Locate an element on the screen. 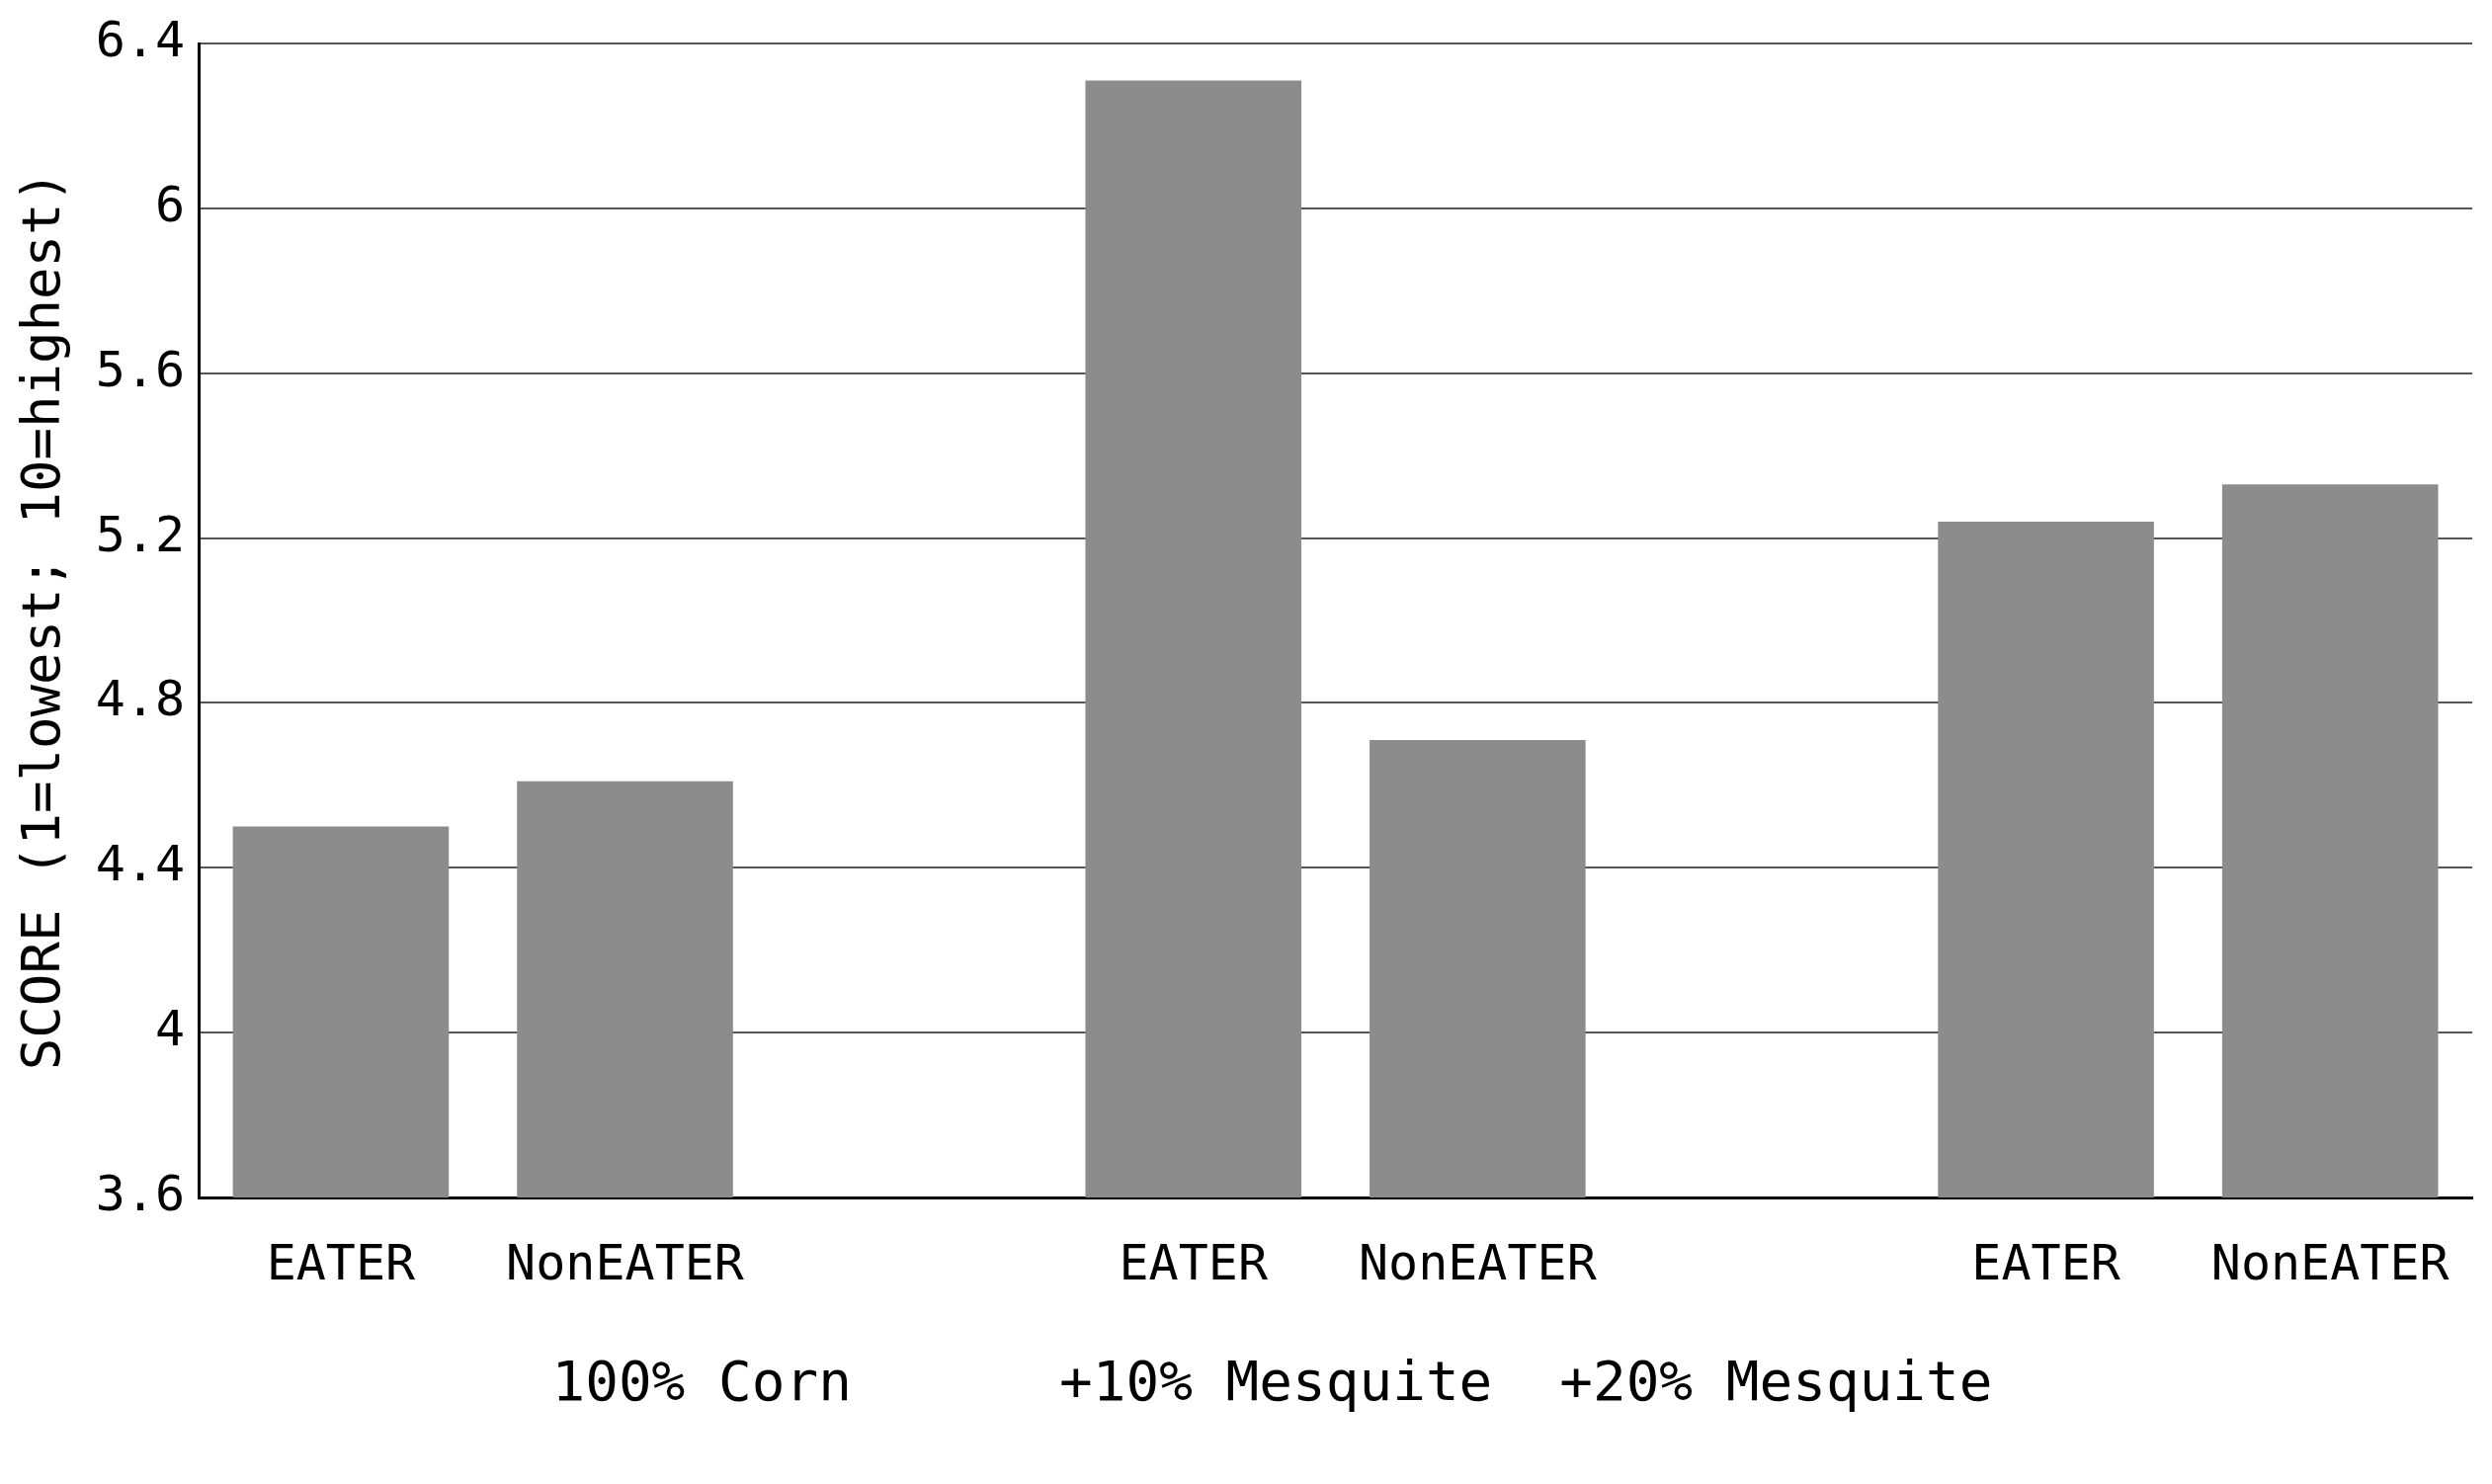 This screenshot has width=2492, height=1484. y-tick-label: 4 is located at coordinates (171, 1029).